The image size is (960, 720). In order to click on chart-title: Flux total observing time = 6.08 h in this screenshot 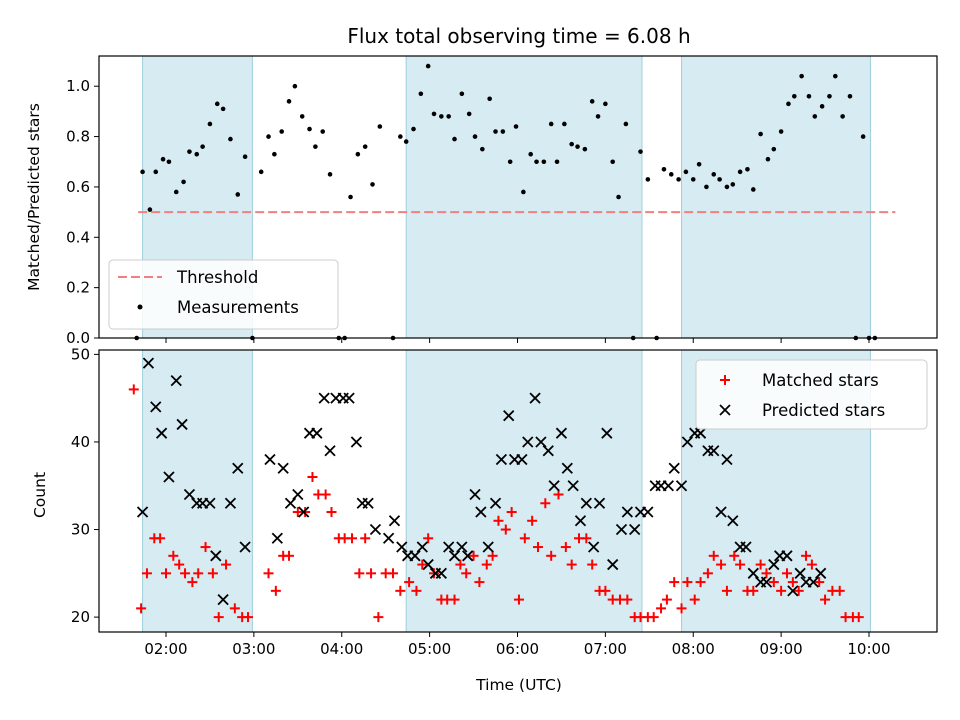, I will do `click(518, 36)`.